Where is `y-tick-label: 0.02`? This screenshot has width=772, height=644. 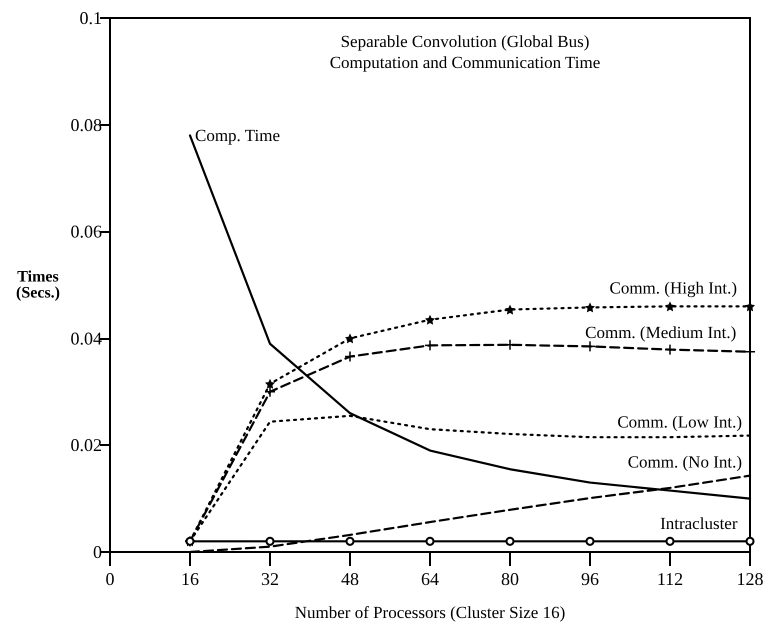 y-tick-label: 0.02 is located at coordinates (86, 445).